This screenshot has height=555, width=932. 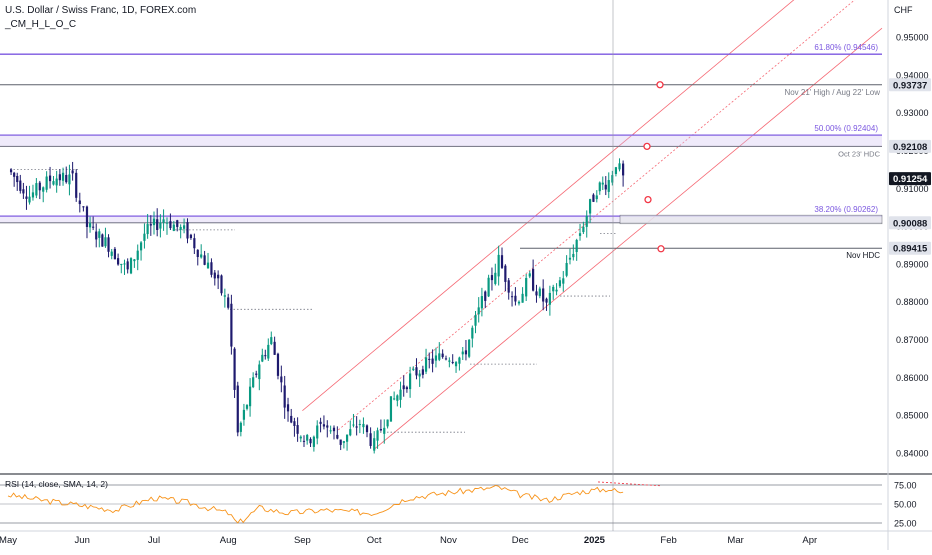 I want to click on price-badge-label: 0.91254, so click(x=910, y=179).